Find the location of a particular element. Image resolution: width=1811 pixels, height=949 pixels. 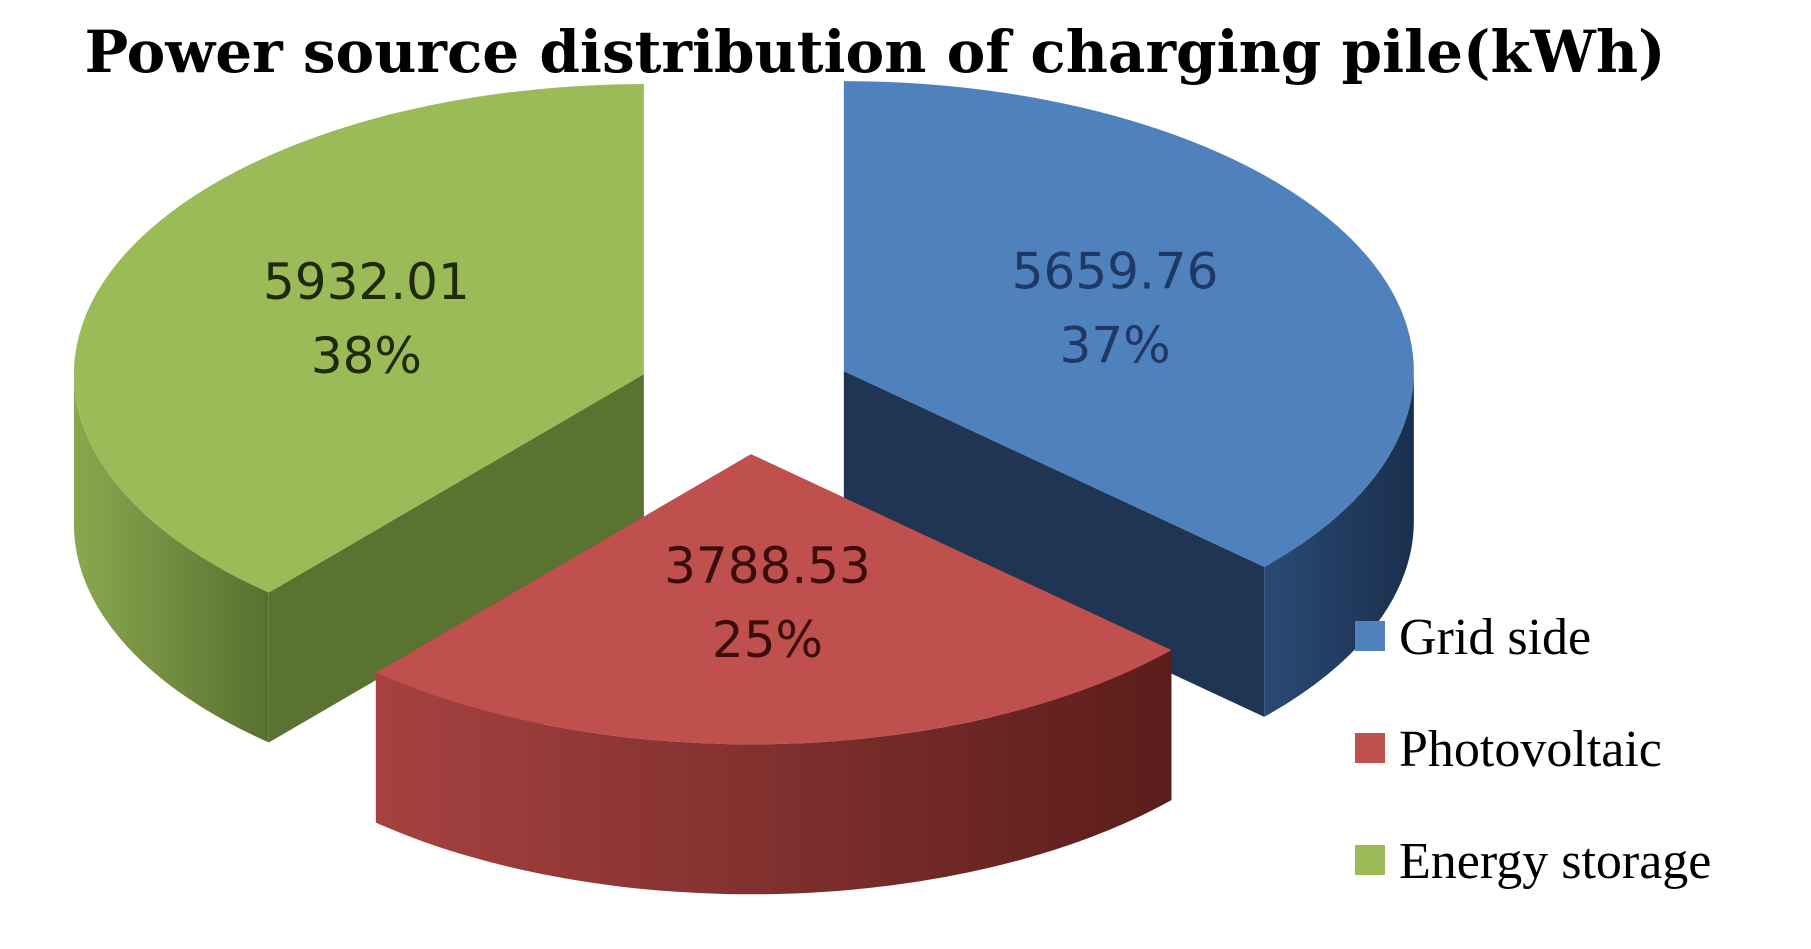

percent-label-grid-side: 37% is located at coordinates (1115, 345).